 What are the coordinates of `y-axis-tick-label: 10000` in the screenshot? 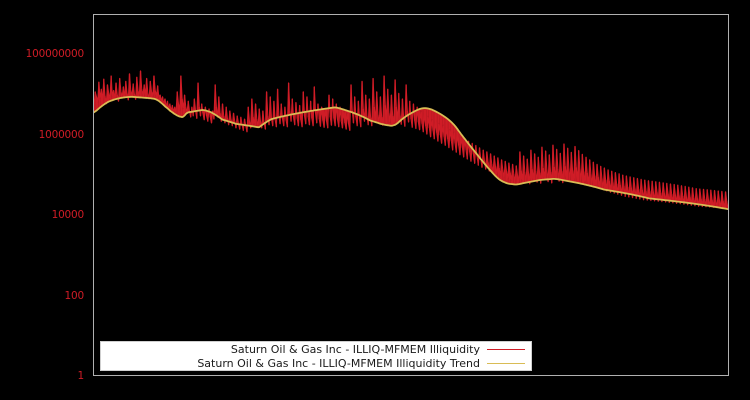 It's located at (68, 215).